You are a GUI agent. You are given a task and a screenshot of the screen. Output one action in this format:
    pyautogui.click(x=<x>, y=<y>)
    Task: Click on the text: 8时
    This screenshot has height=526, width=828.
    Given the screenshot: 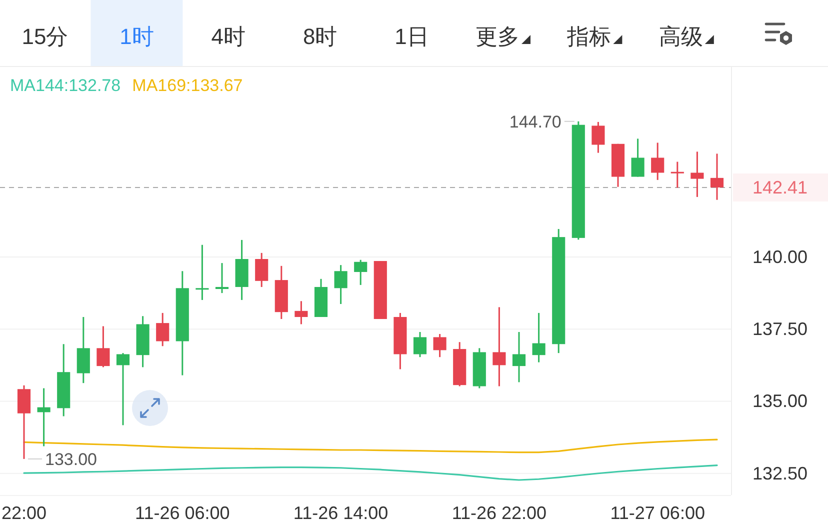 What is the action you would take?
    pyautogui.click(x=320, y=36)
    